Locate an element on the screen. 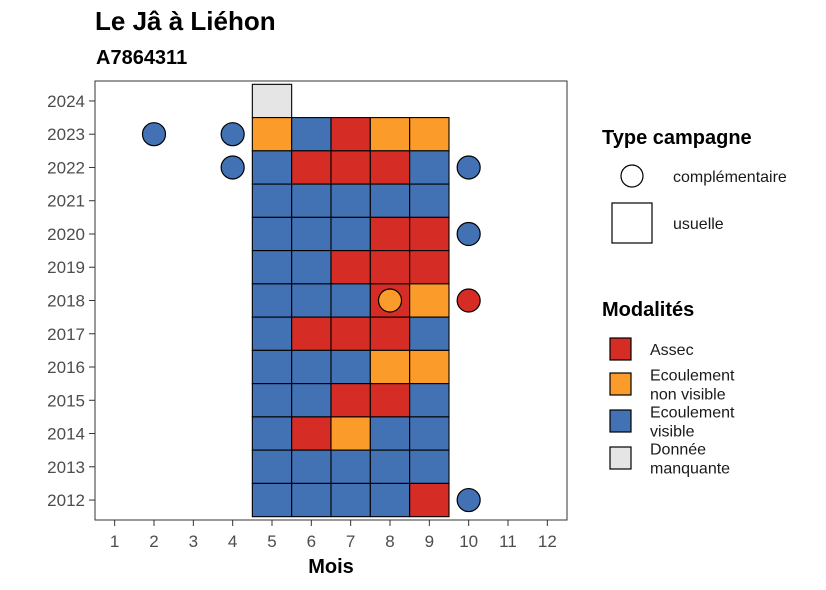 This screenshot has width=826, height=590. legend-shape-title: Type campagne is located at coordinates (677, 138).